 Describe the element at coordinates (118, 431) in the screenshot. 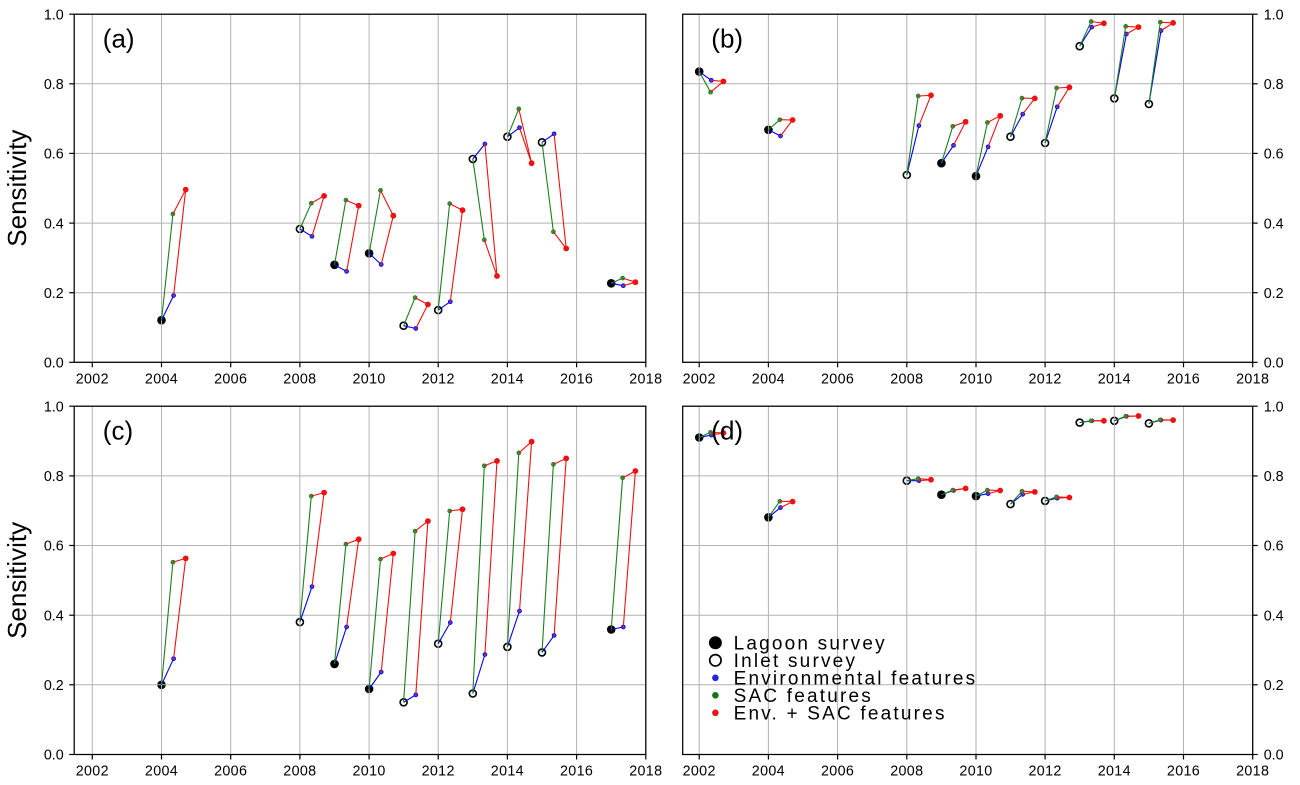

I see `svg-text: (c)` at that location.